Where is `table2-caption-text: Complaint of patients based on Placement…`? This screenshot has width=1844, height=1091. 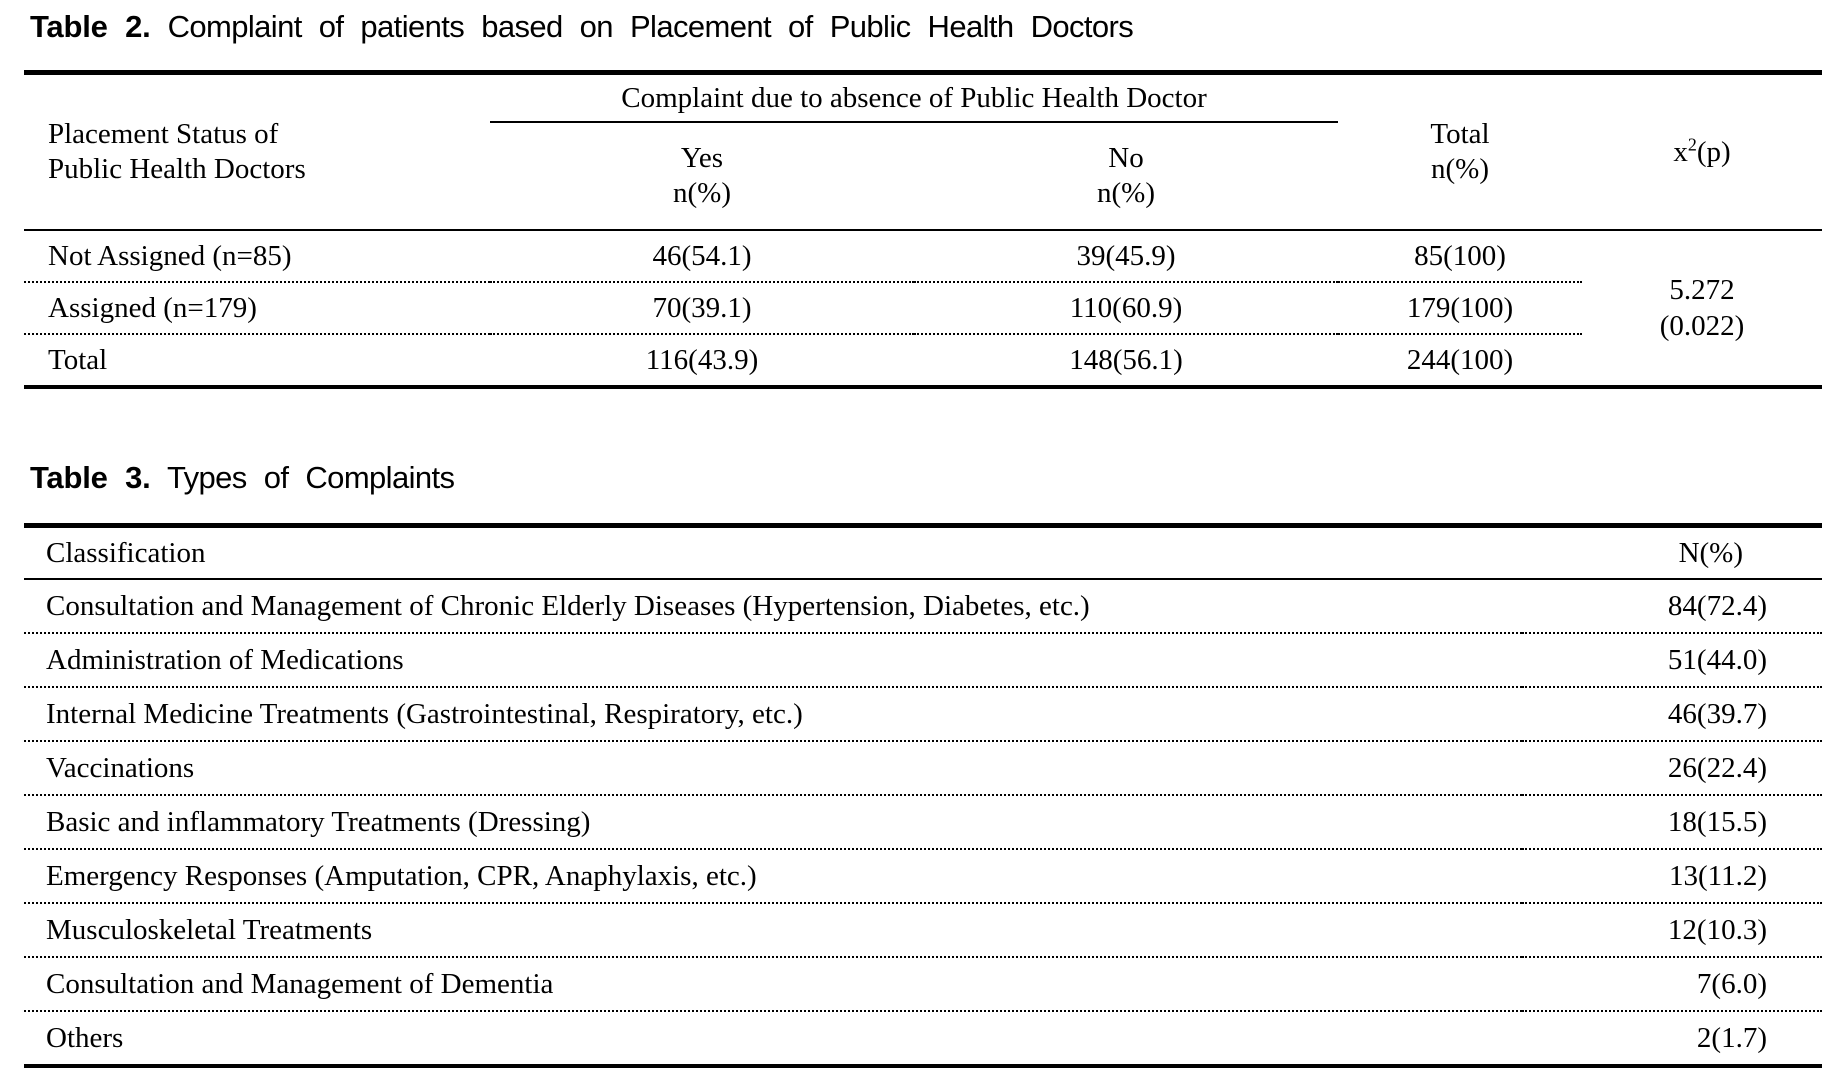 table2-caption-text: Complaint of patients based on Placement… is located at coordinates (650, 26).